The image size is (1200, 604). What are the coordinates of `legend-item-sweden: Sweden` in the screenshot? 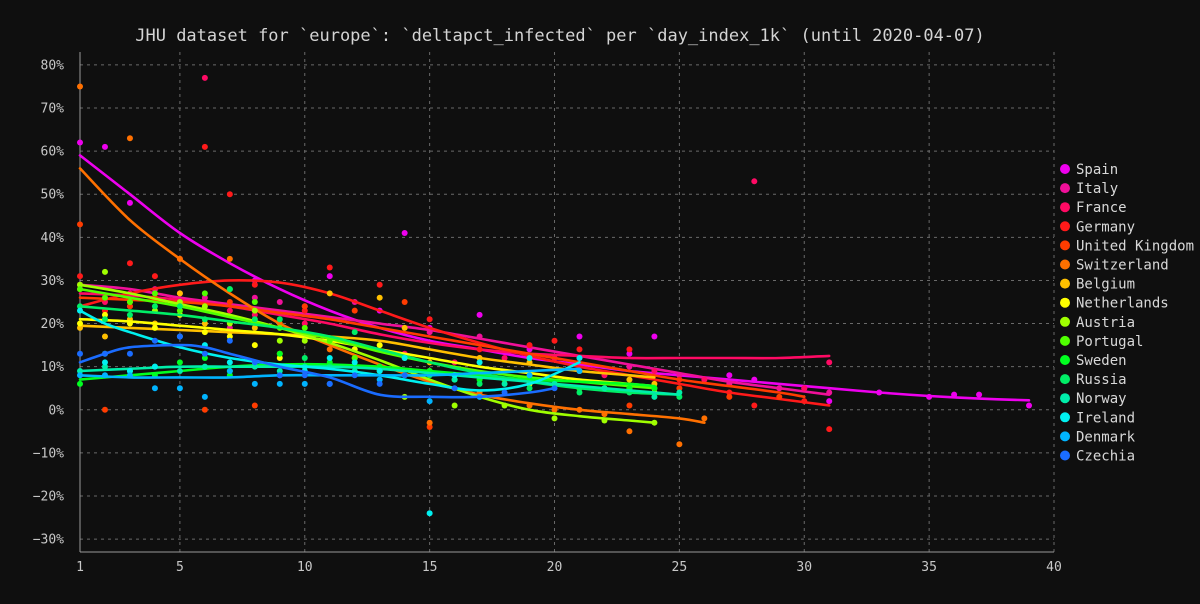 It's located at (1093, 361).